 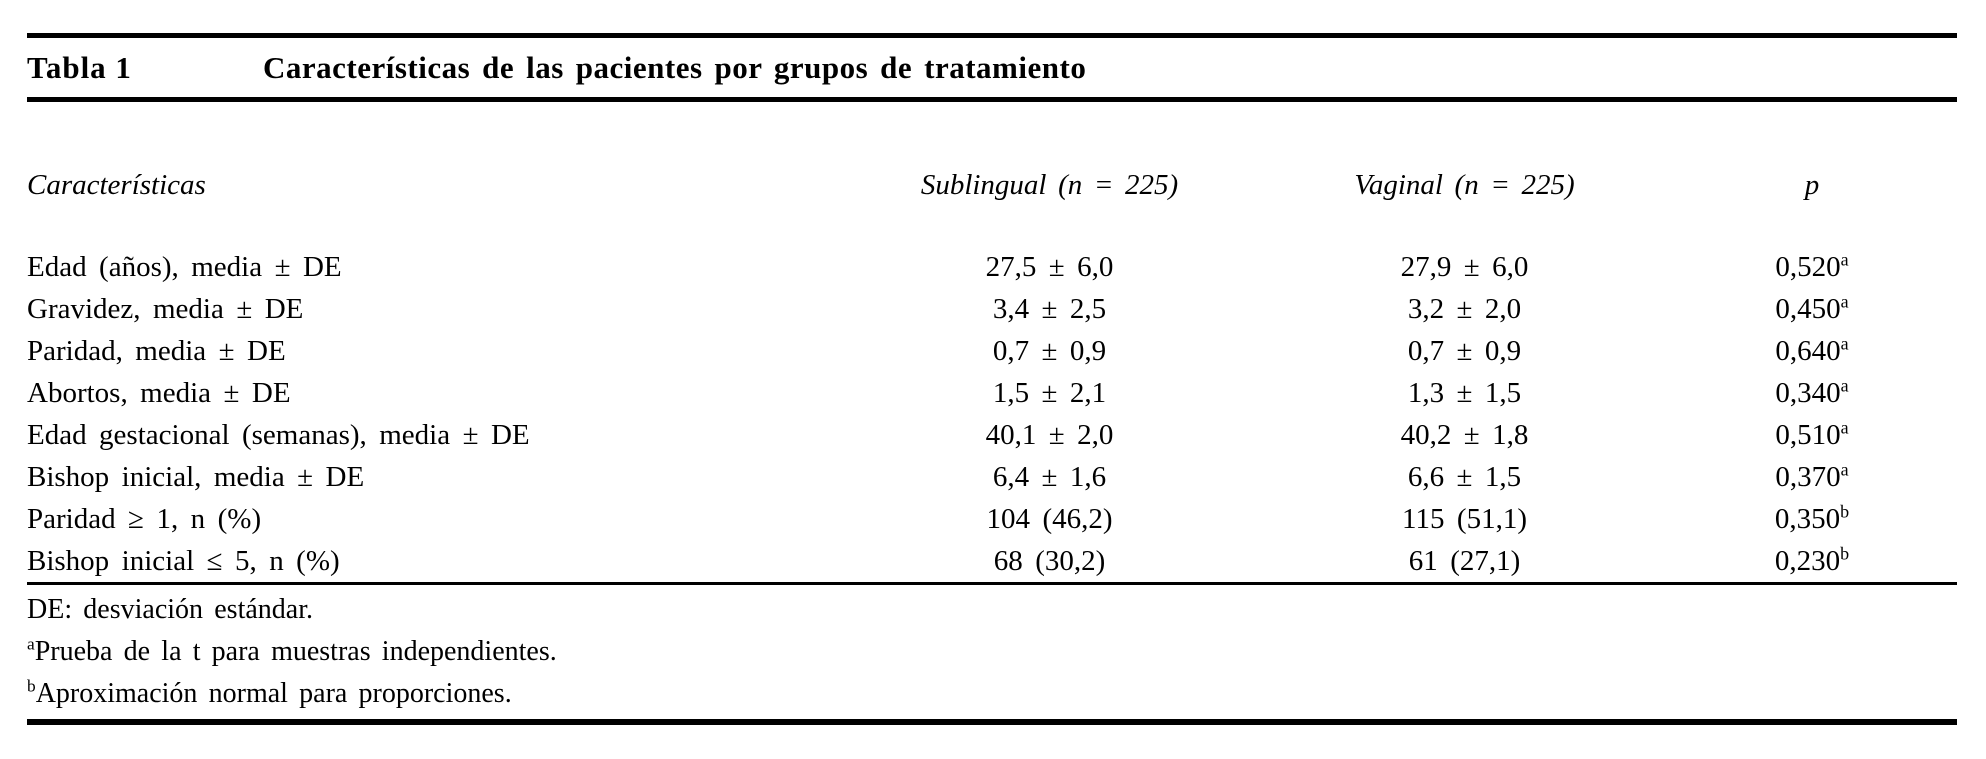 I want to click on column-header-sublingual: Sublingual (n = 225), so click(x=1049, y=184).